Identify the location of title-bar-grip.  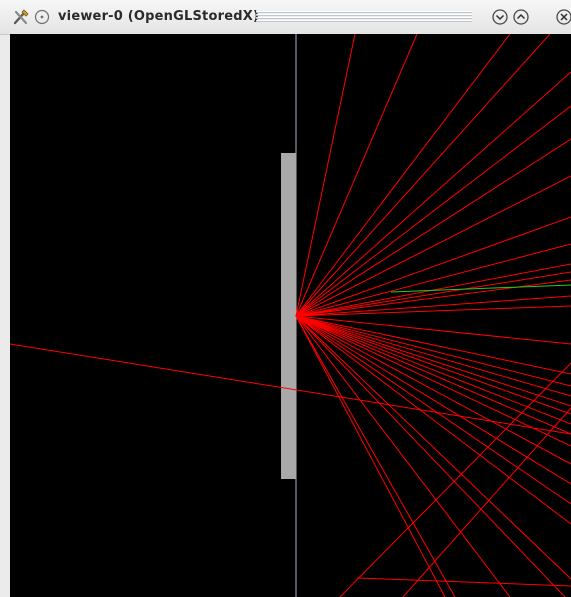
(364, 17).